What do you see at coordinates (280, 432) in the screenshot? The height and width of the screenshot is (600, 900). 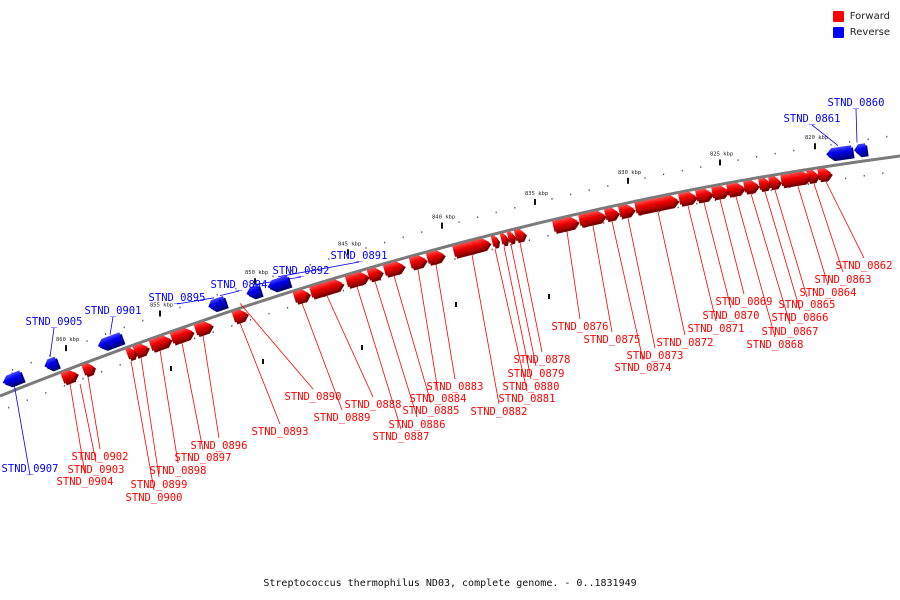 I see `gene-label: STND_0893` at bounding box center [280, 432].